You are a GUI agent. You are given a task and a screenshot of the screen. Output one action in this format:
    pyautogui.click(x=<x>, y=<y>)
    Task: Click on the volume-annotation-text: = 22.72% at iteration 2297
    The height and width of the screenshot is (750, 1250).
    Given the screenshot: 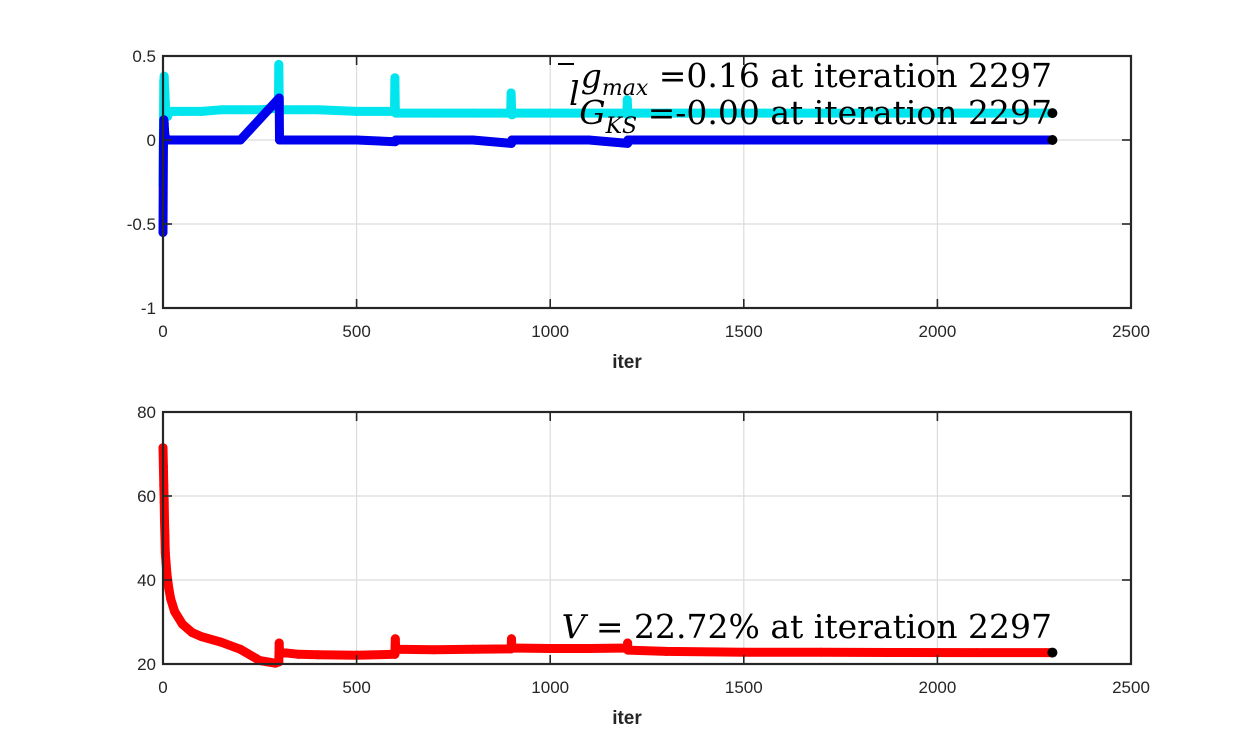 What is the action you would take?
    pyautogui.click(x=818, y=626)
    